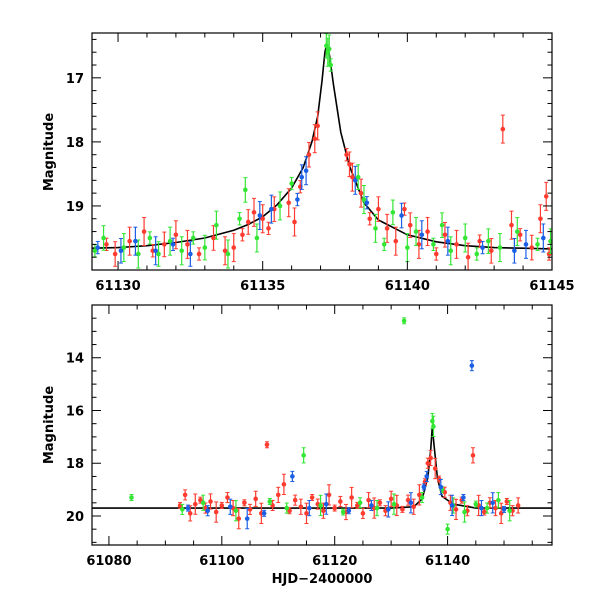 Image resolution: width=600 pixels, height=600 pixels. What do you see at coordinates (117, 286) in the screenshot?
I see `top-x-tick-label: 61130` at bounding box center [117, 286].